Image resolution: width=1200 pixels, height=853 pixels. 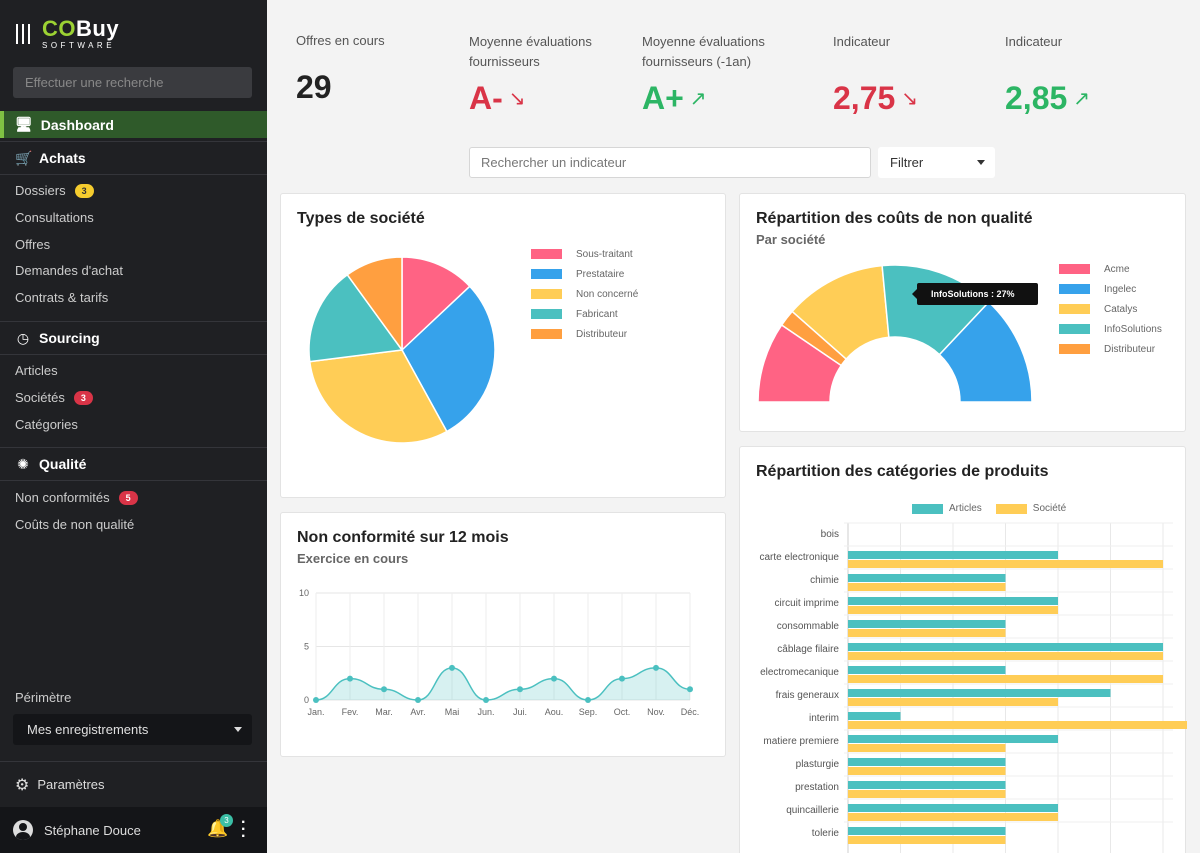 What do you see at coordinates (876, 98) in the screenshot?
I see `kpi-value: 2,75 ↘` at bounding box center [876, 98].